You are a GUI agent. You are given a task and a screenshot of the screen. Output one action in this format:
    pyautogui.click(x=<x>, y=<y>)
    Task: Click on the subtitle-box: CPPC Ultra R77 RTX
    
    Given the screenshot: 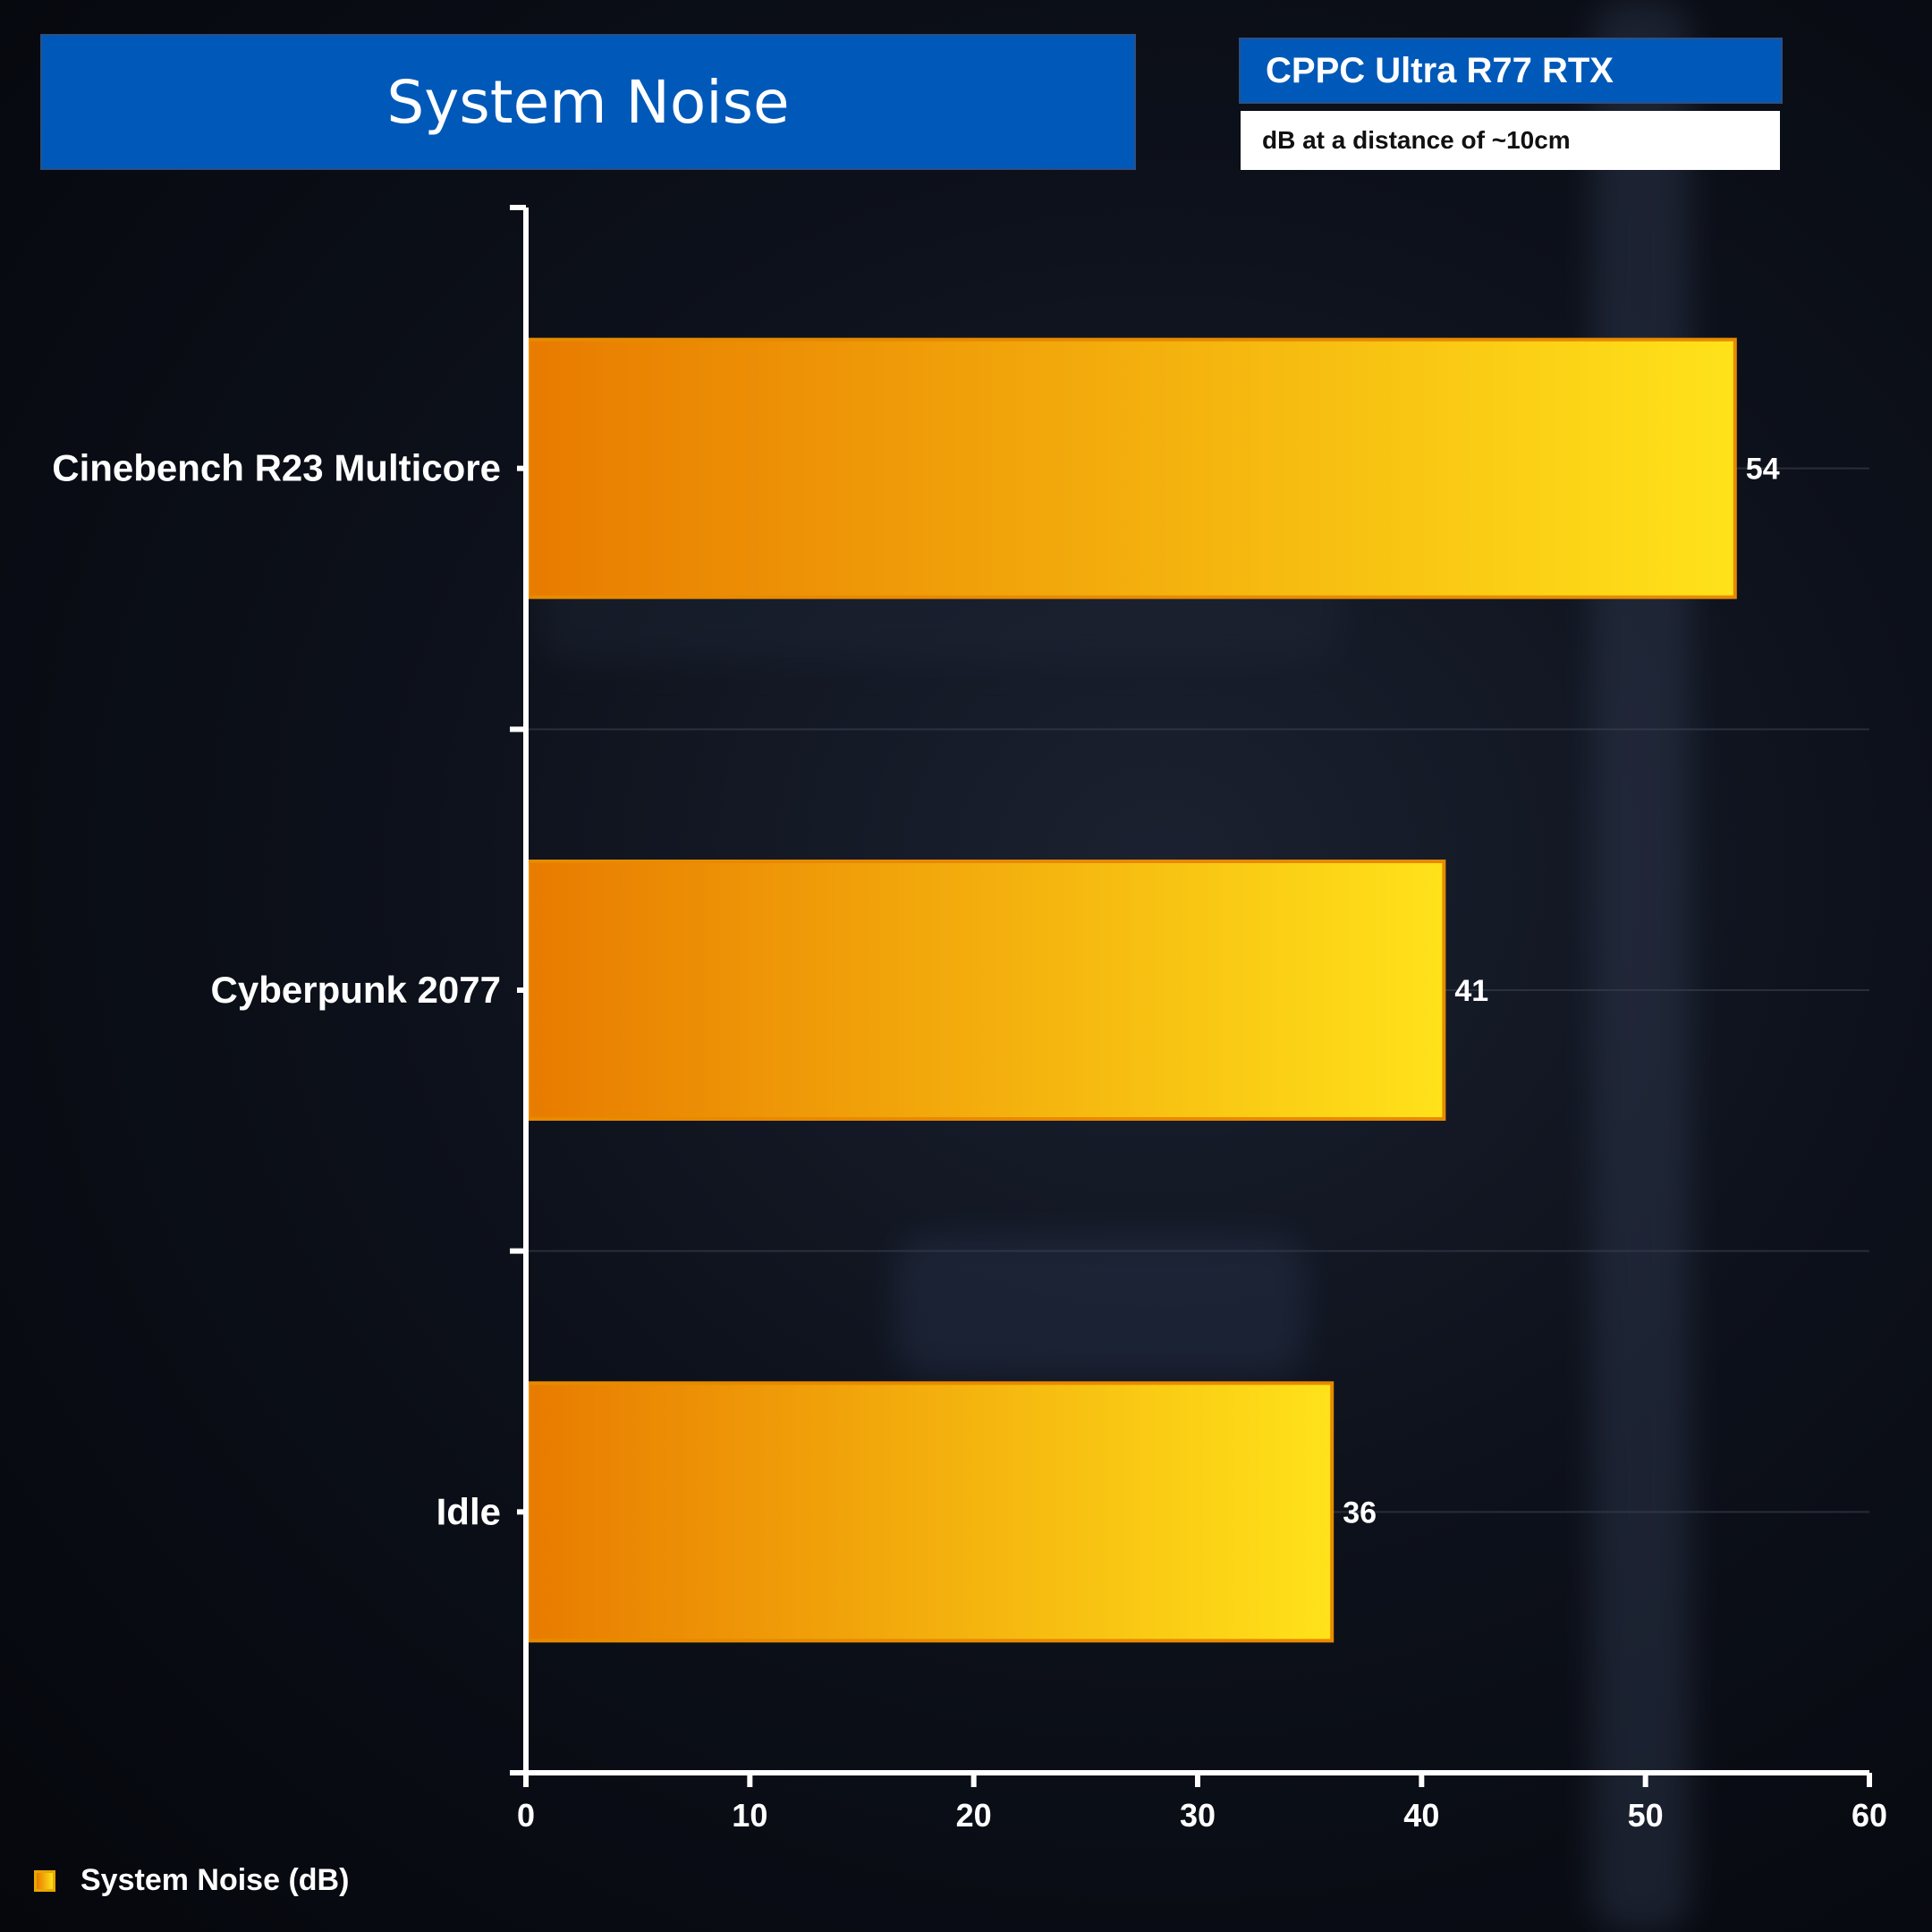 What is the action you would take?
    pyautogui.click(x=1511, y=71)
    